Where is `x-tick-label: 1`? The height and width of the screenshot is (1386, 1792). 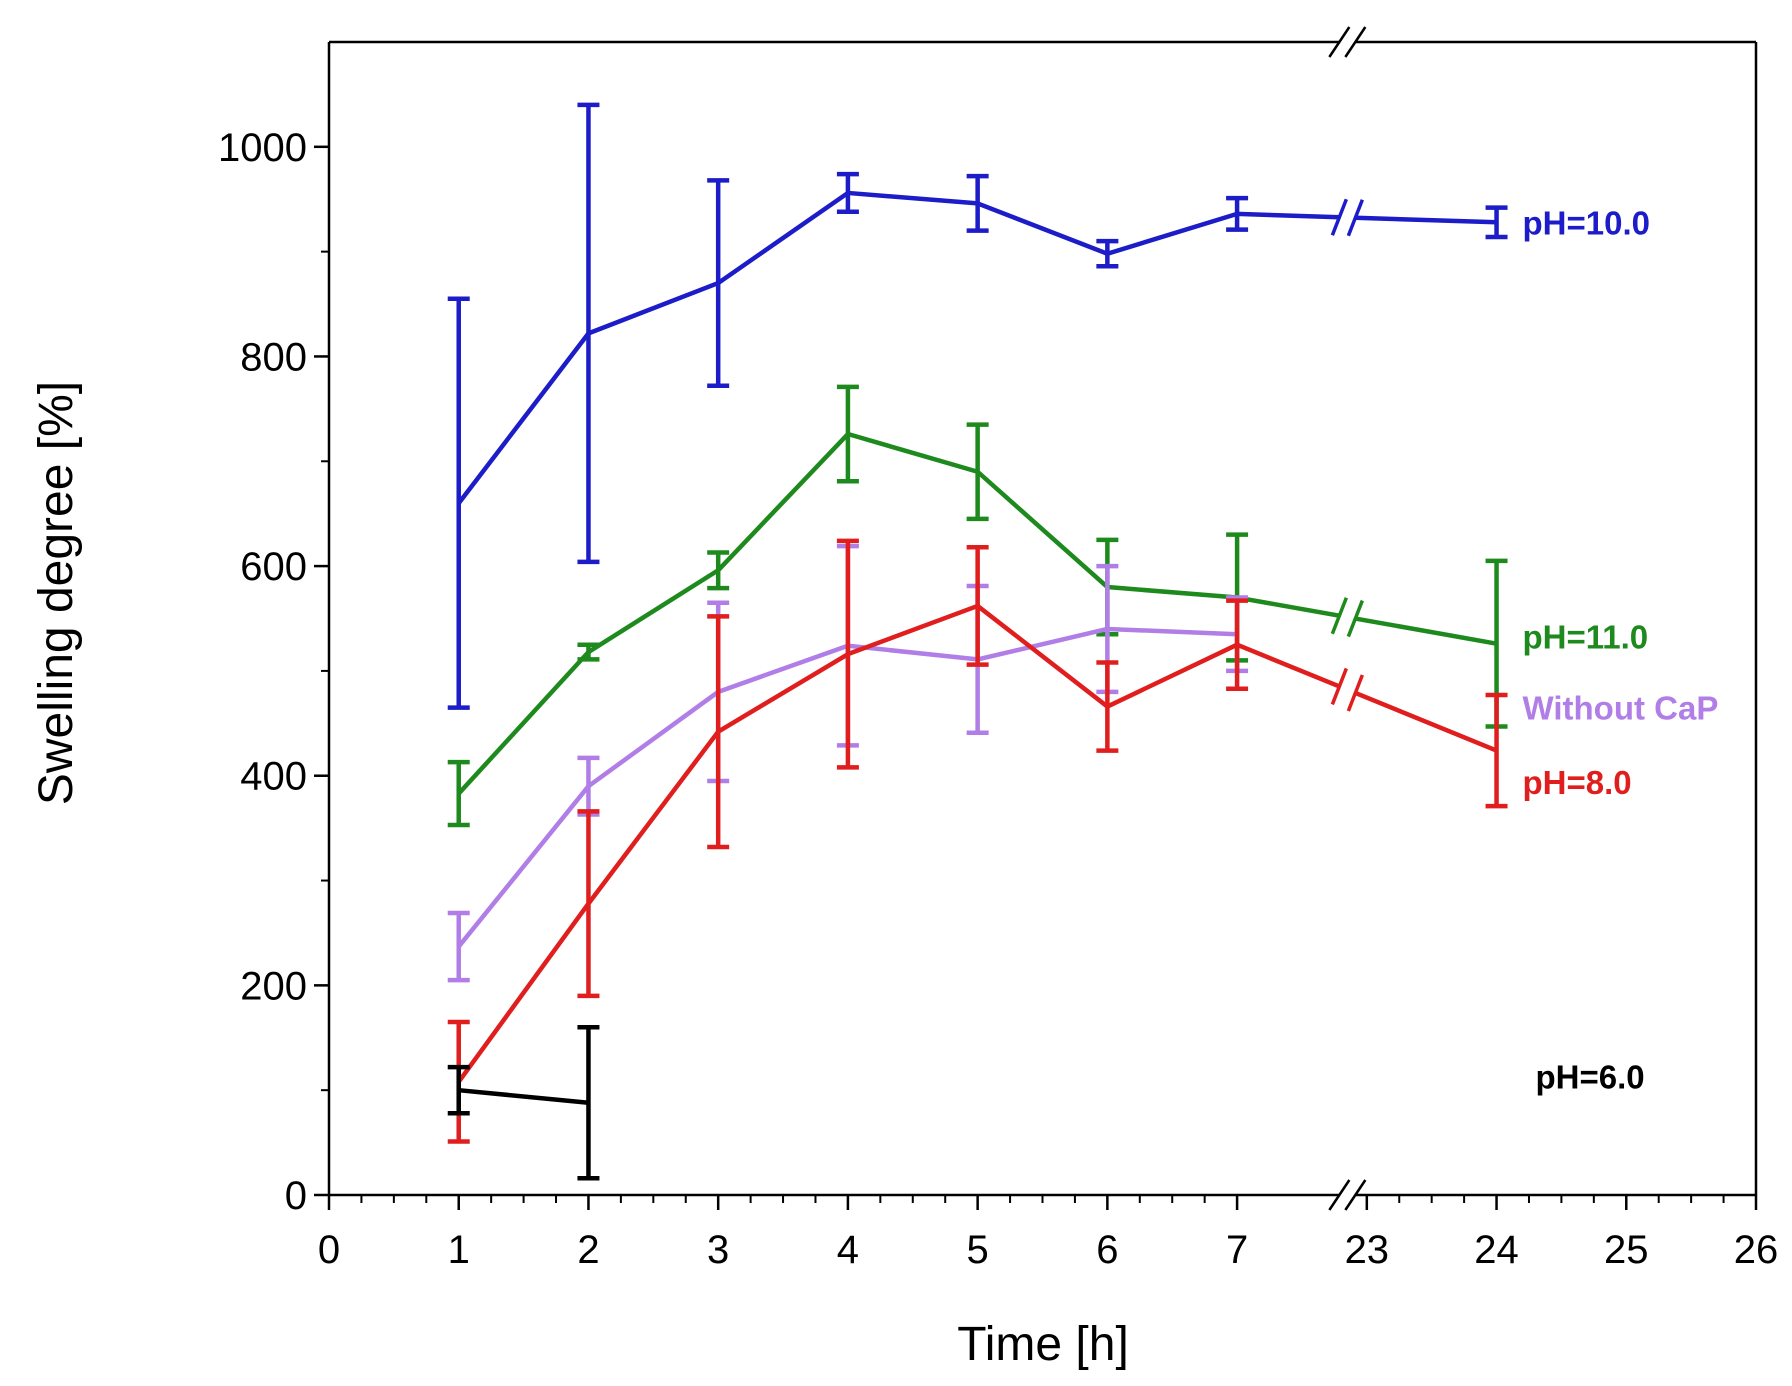
x-tick-label: 1 is located at coordinates (459, 1250).